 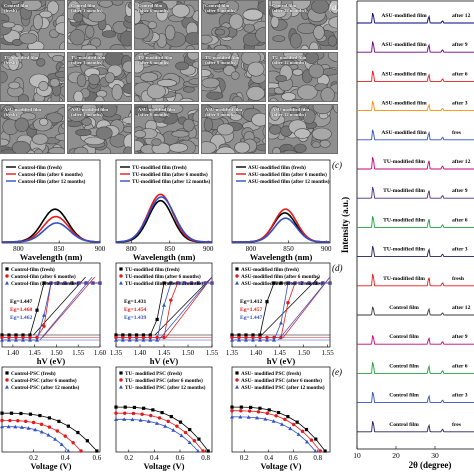 I want to click on jv-e-2-frame, so click(x=164, y=409).